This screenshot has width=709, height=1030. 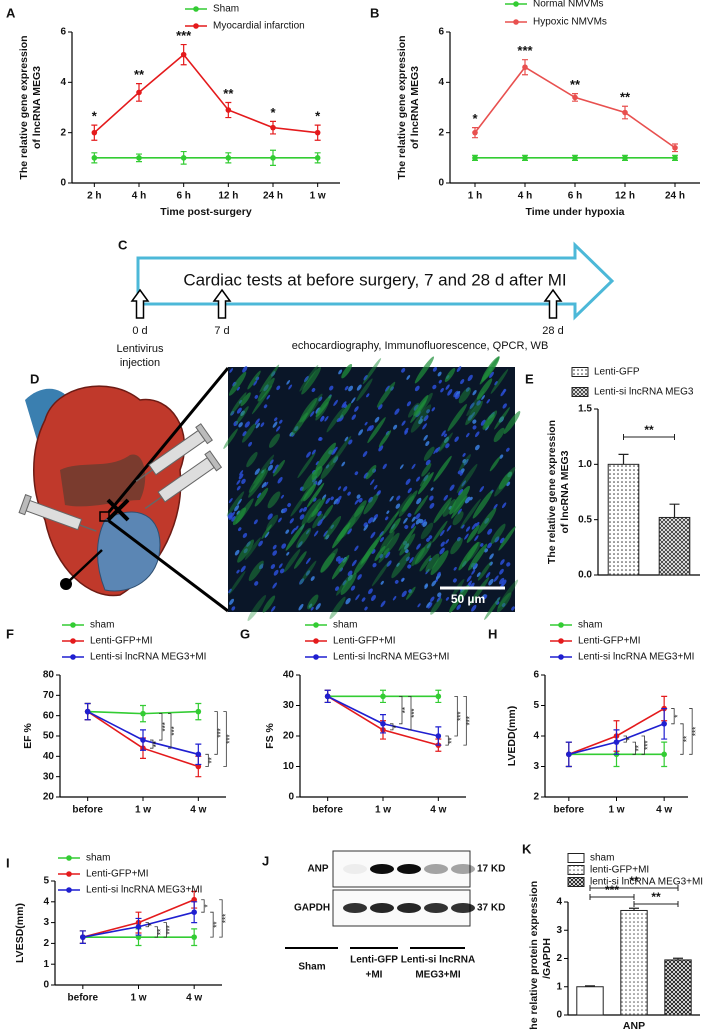 What do you see at coordinates (547, 958) in the screenshot?
I see `y-axis-label: /GAPDH` at bounding box center [547, 958].